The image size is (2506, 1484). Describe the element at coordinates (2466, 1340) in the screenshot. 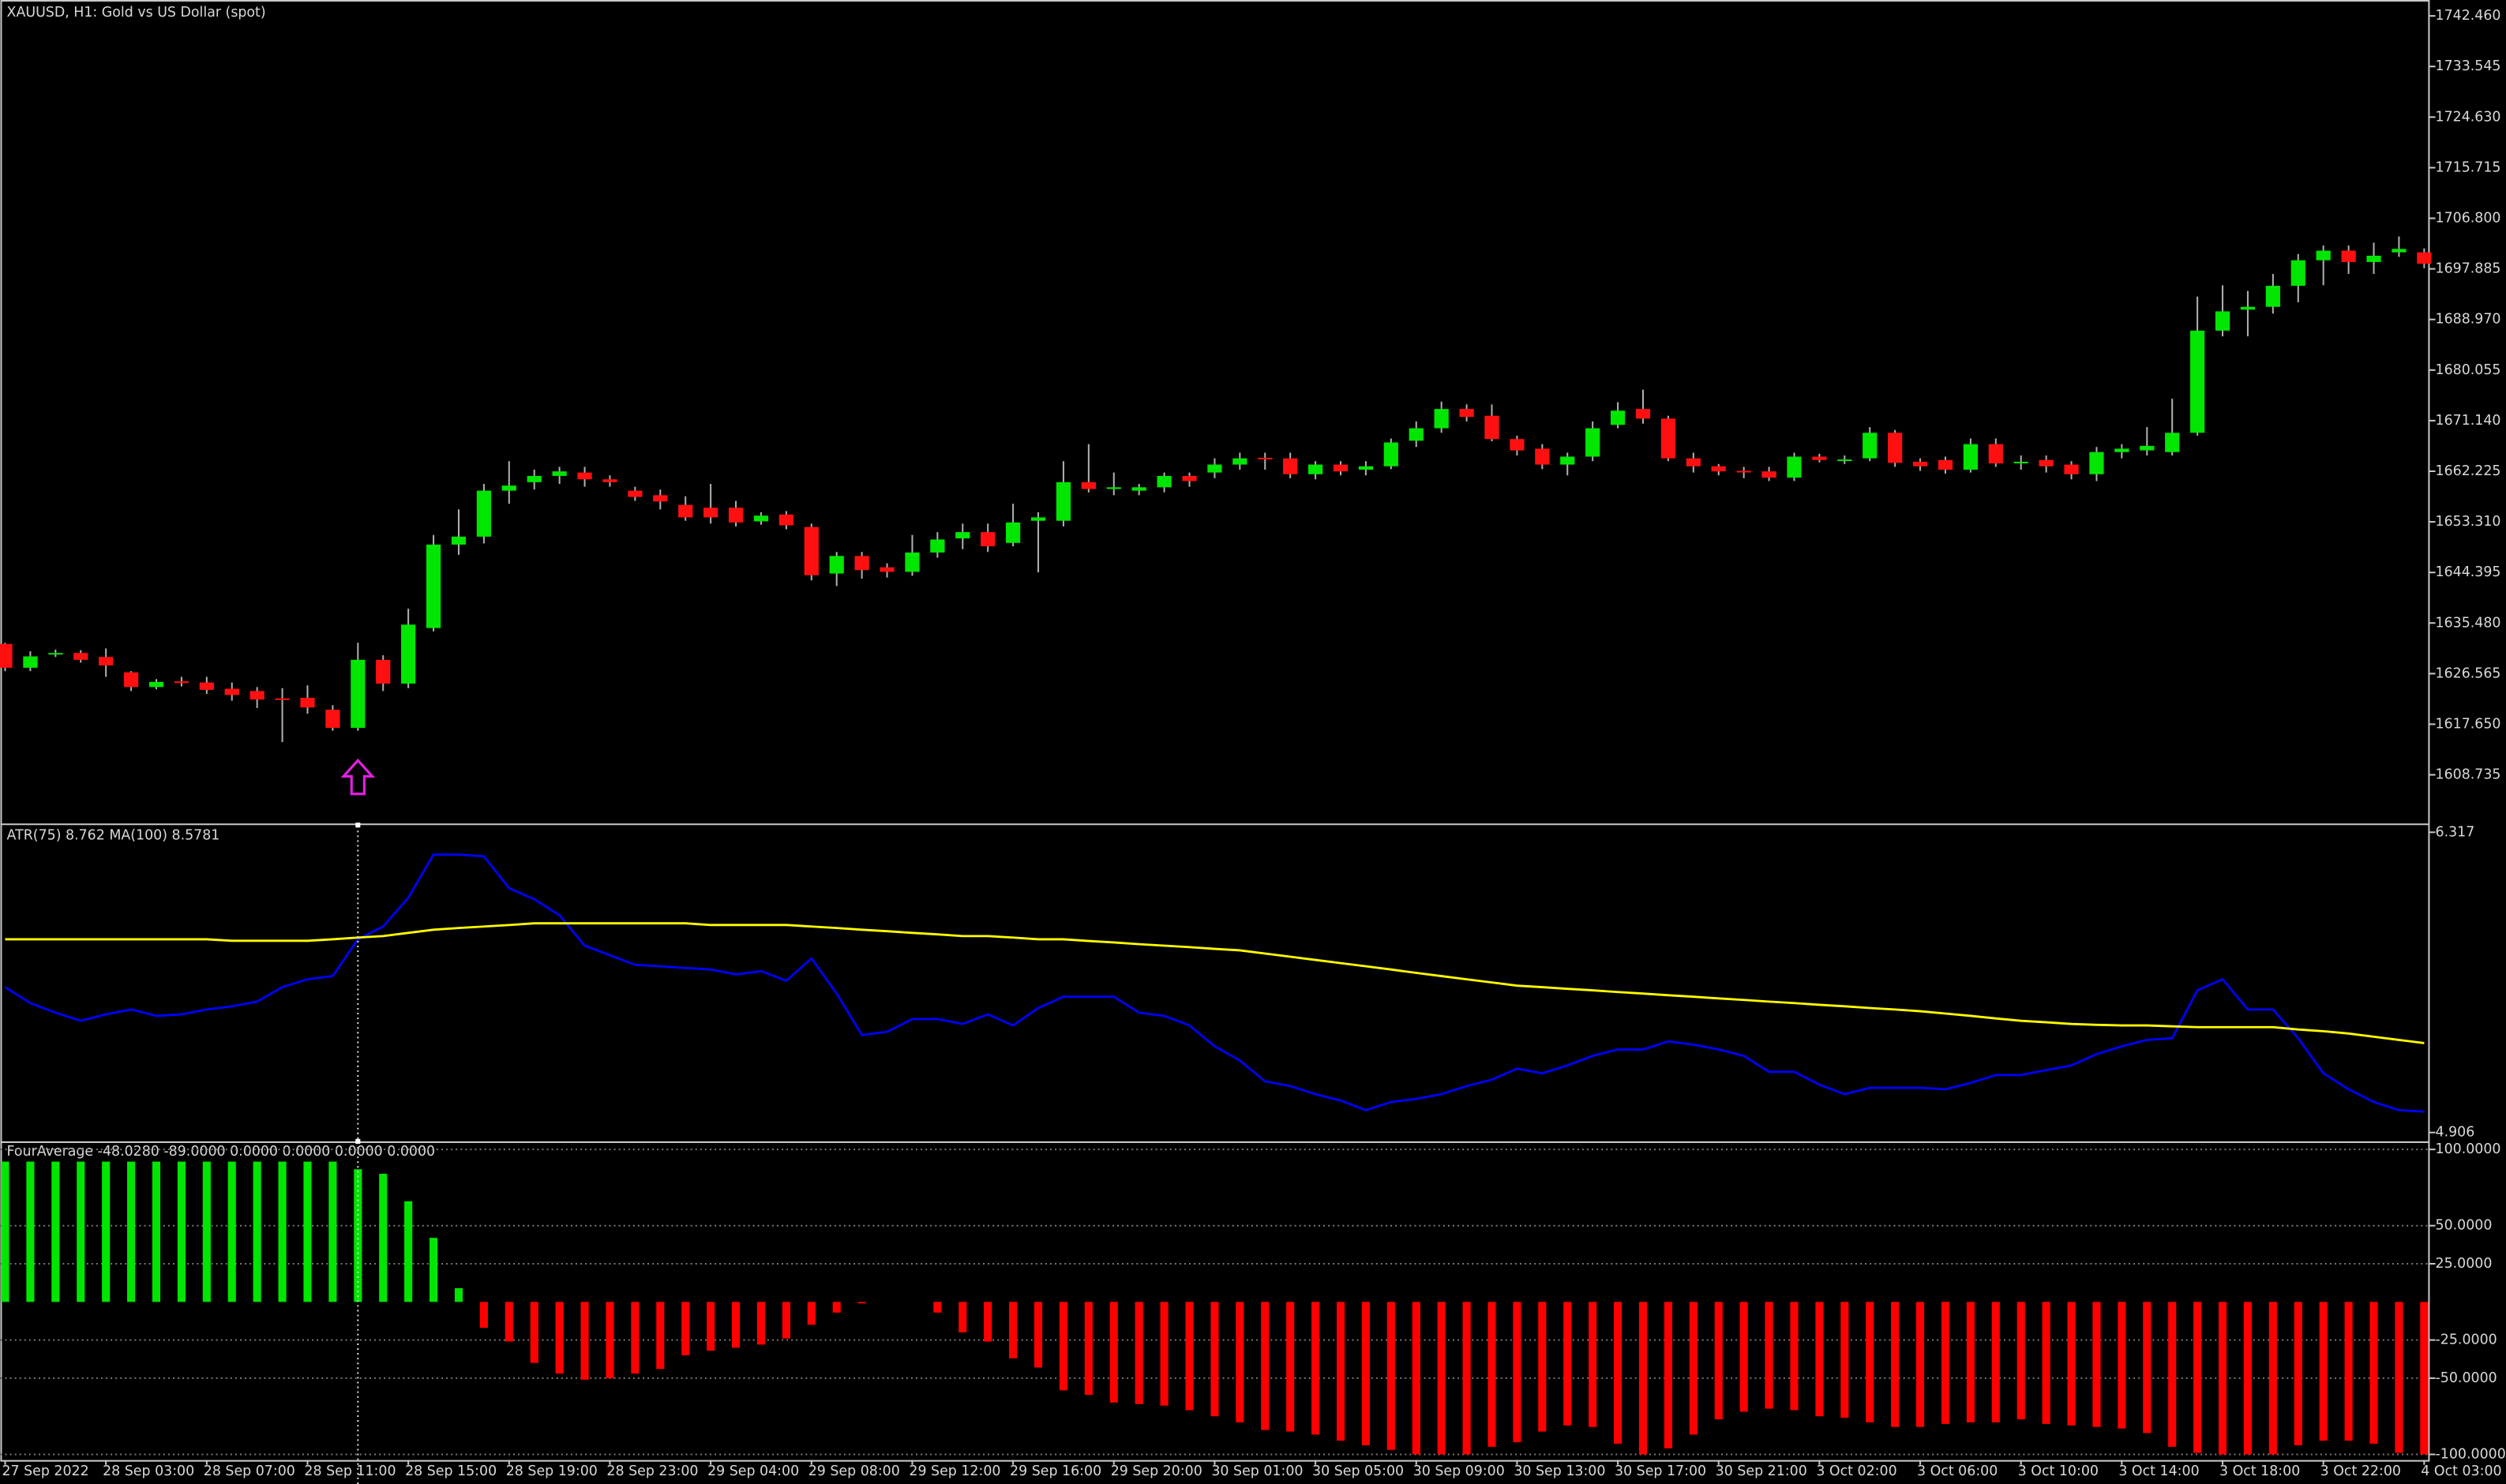

I see `y-tick-label: -25.0000` at that location.